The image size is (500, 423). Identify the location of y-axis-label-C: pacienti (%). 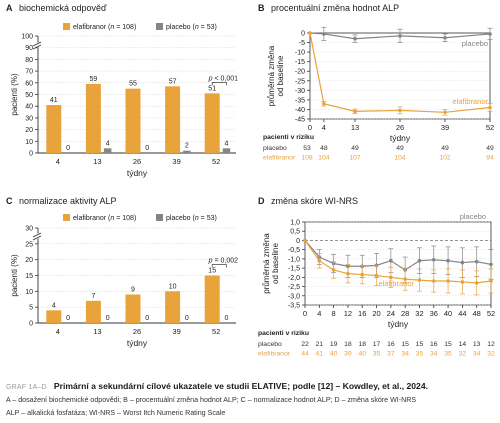
(14, 275).